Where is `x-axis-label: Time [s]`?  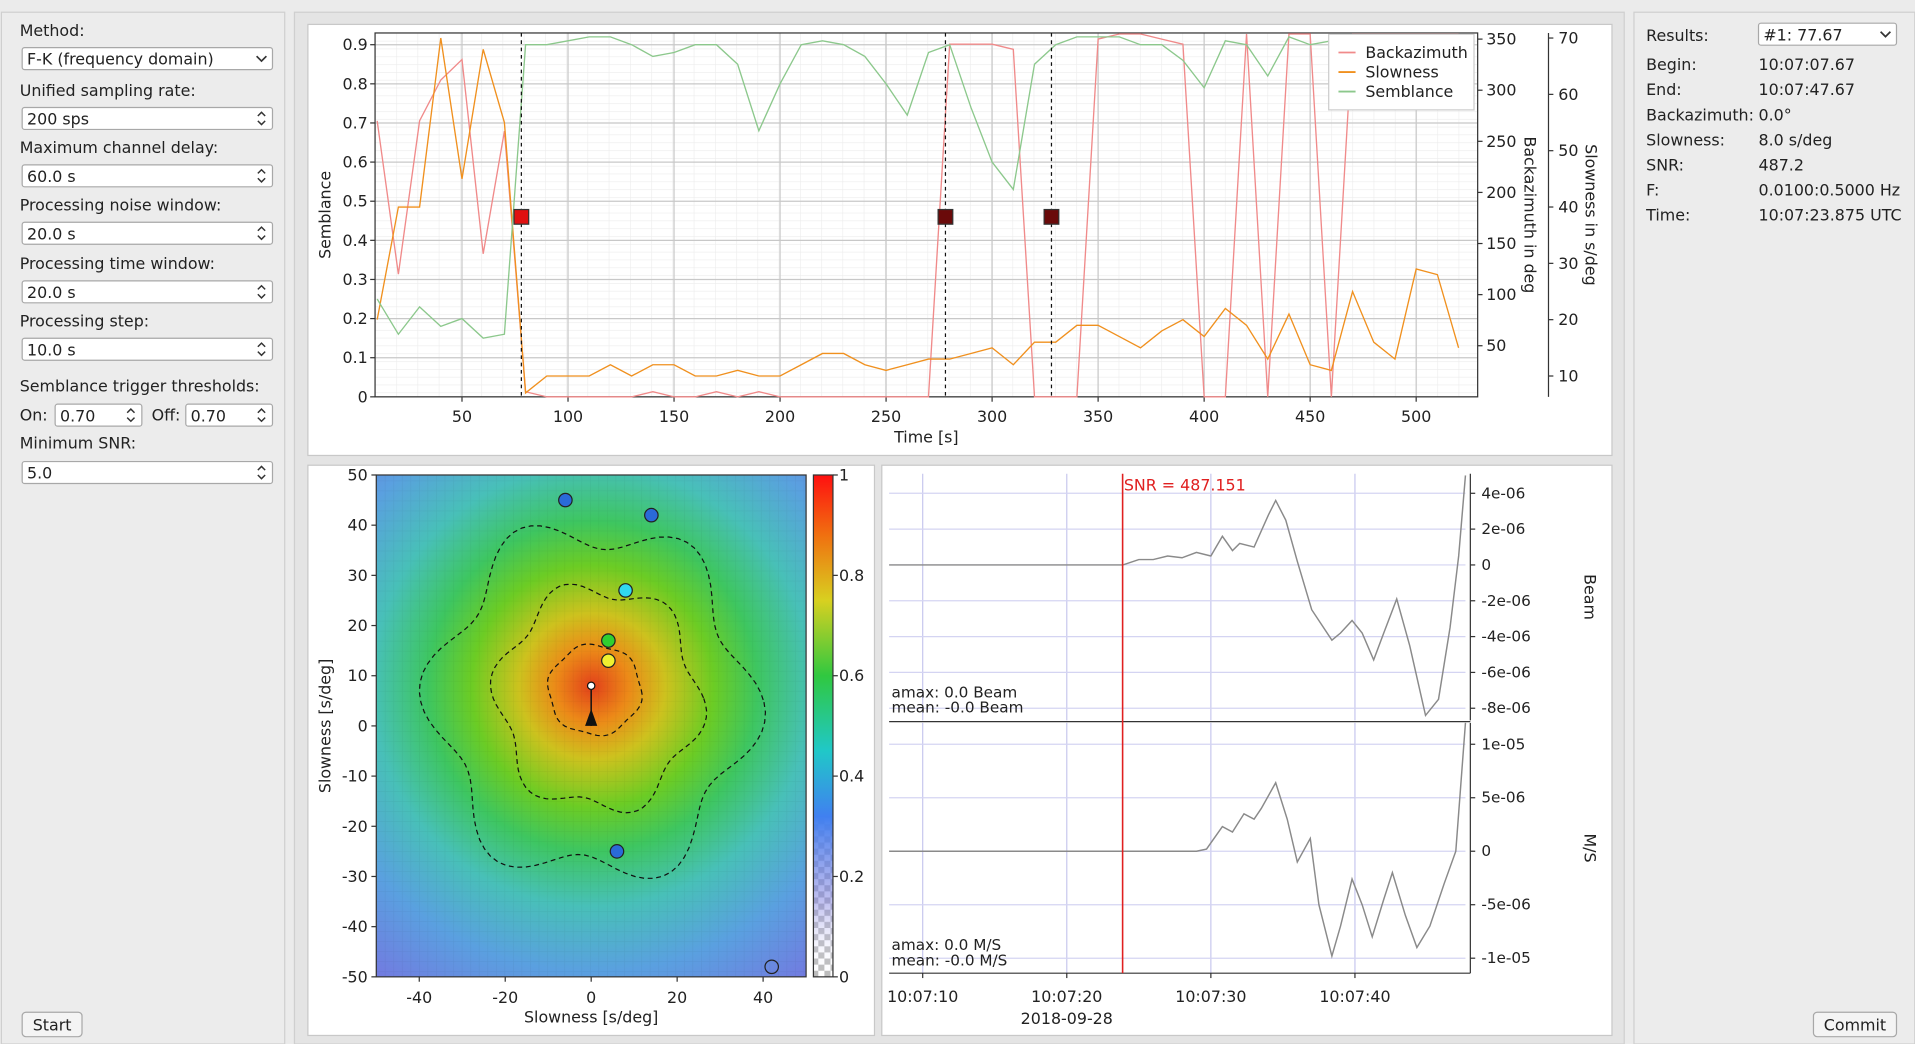 x-axis-label: Time [s] is located at coordinates (926, 437).